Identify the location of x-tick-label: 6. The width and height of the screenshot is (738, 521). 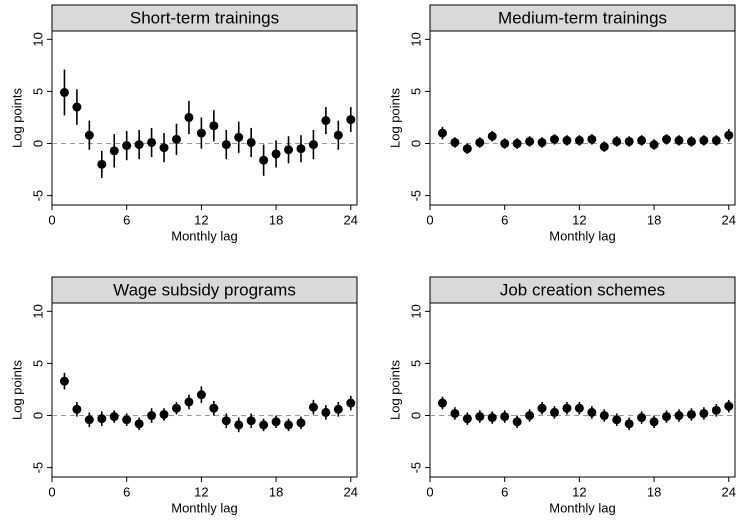
(126, 219).